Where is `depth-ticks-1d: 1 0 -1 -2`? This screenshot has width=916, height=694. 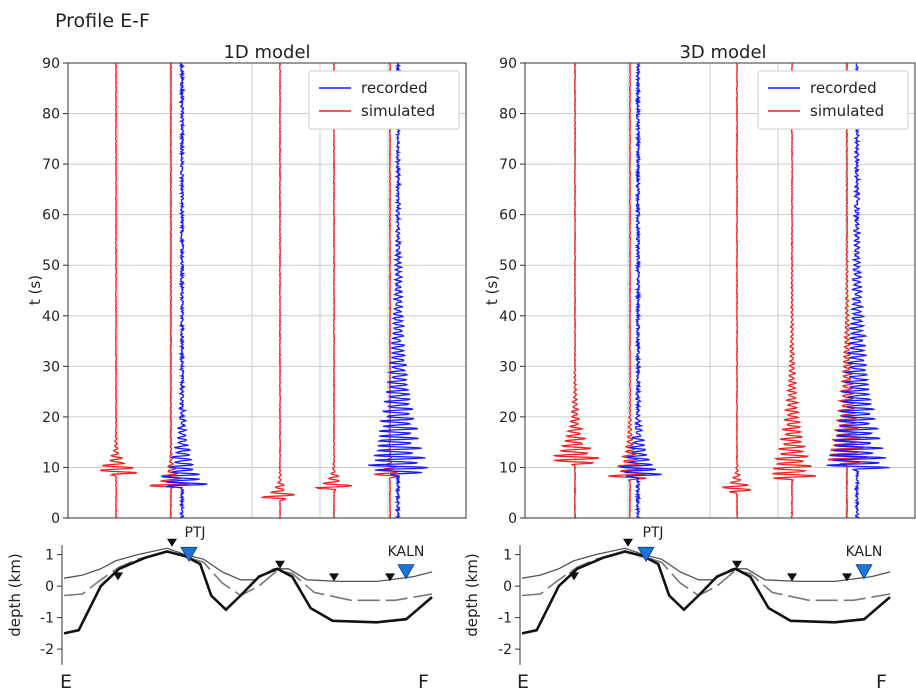
depth-ticks-1d: 1 0 -1 -2 is located at coordinates (51, 605).